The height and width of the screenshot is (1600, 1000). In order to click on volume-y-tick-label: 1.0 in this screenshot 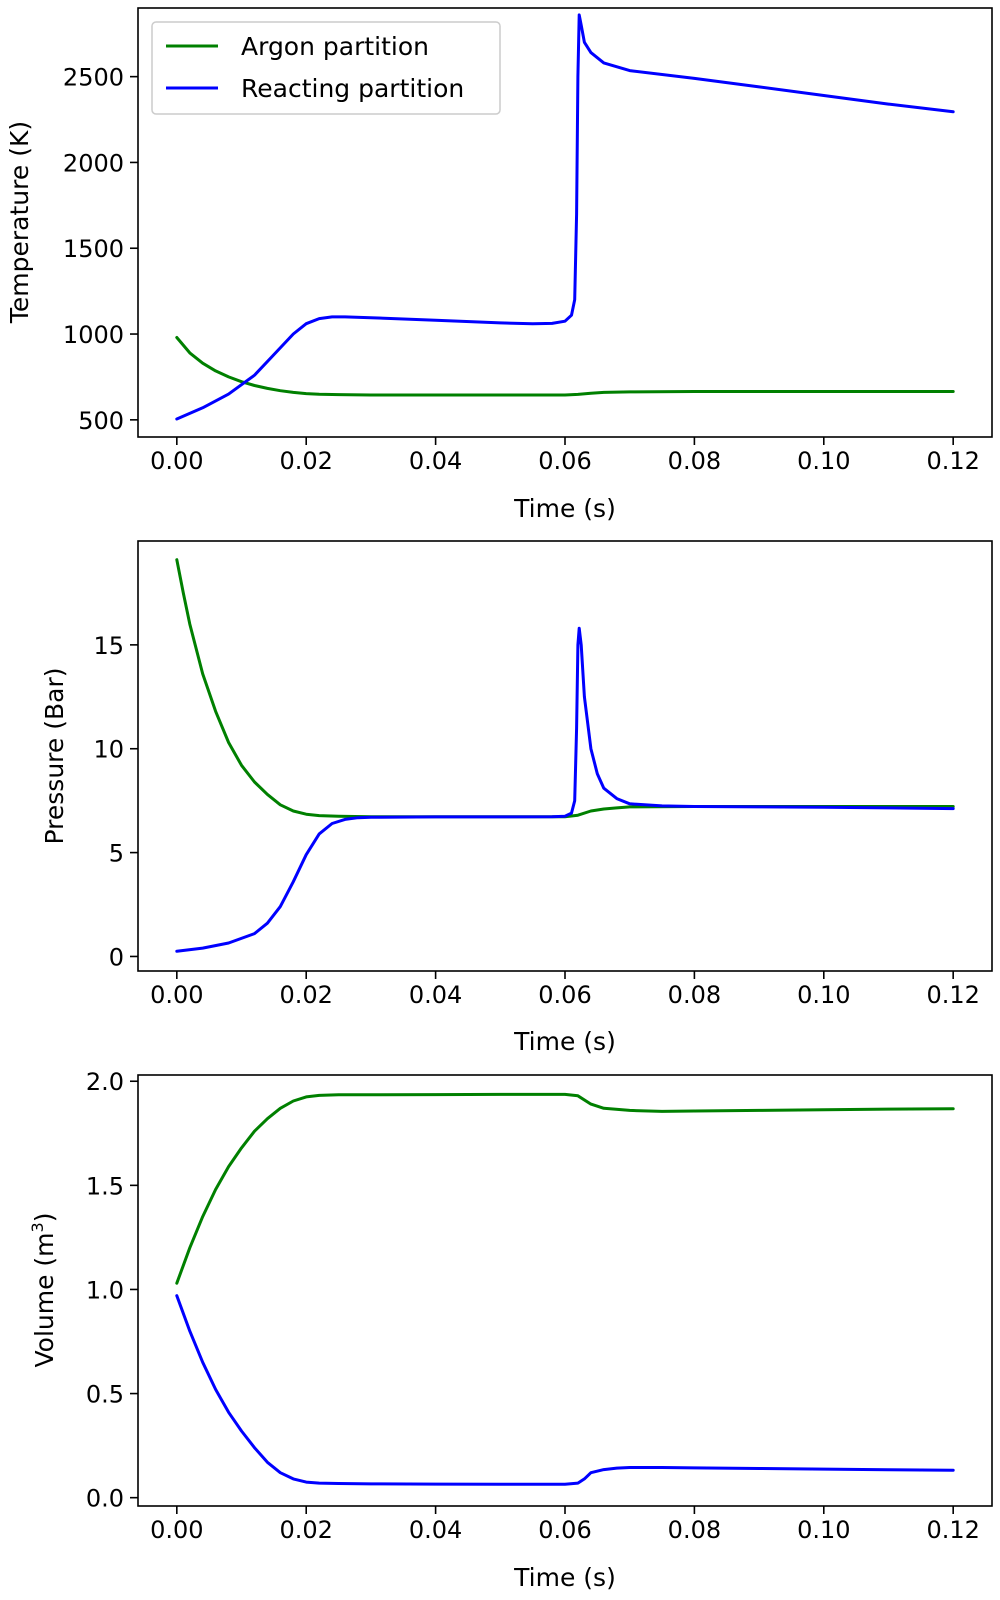, I will do `click(105, 1290)`.